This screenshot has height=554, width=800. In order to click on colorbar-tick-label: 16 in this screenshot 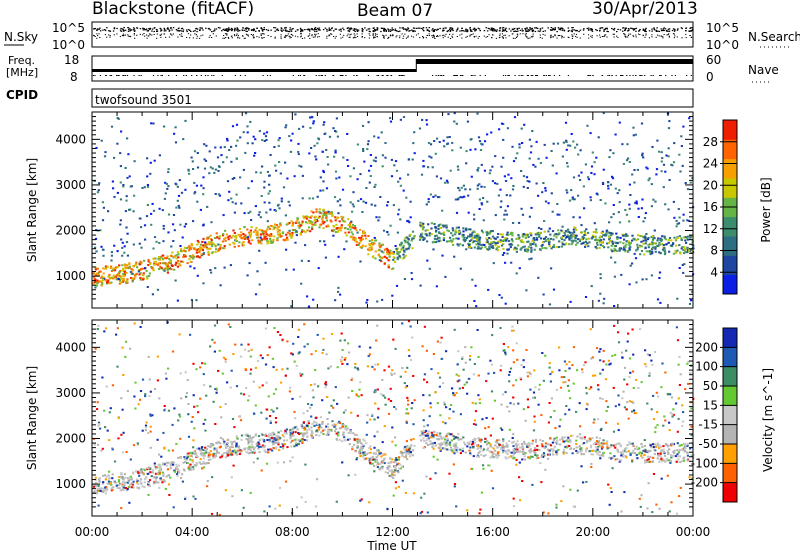, I will do `click(710, 207)`.